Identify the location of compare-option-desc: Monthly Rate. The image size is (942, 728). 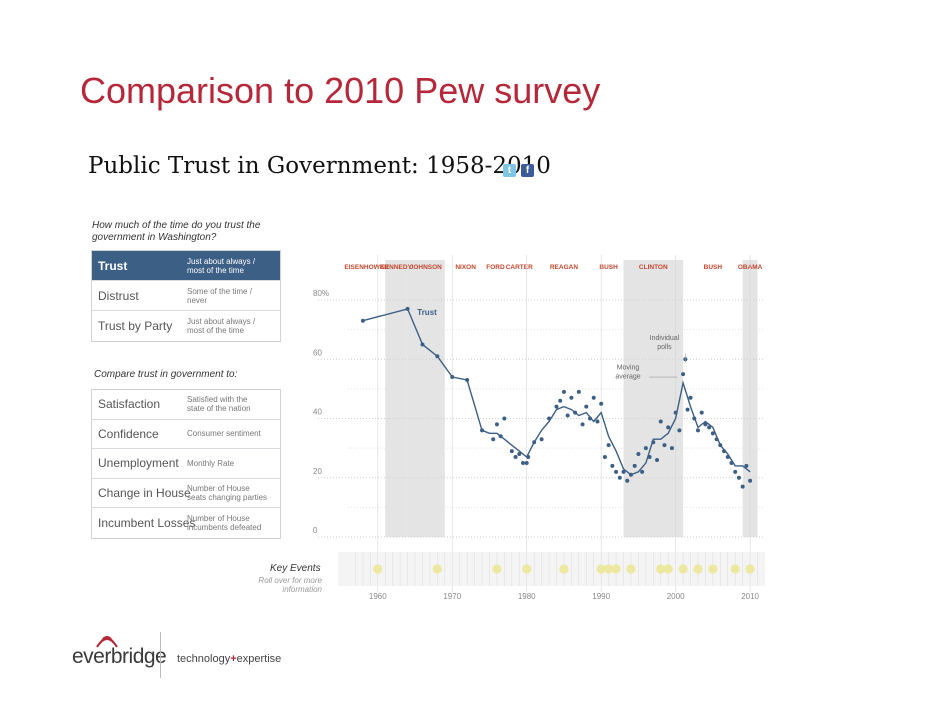
(211, 463).